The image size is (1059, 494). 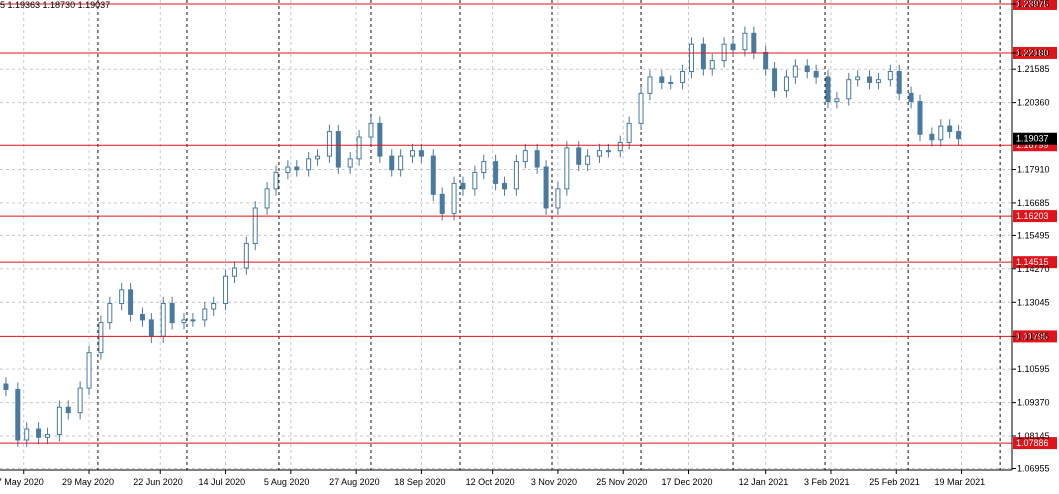 What do you see at coordinates (960, 482) in the screenshot?
I see `time-tick-label: 19 Mar 2021` at bounding box center [960, 482].